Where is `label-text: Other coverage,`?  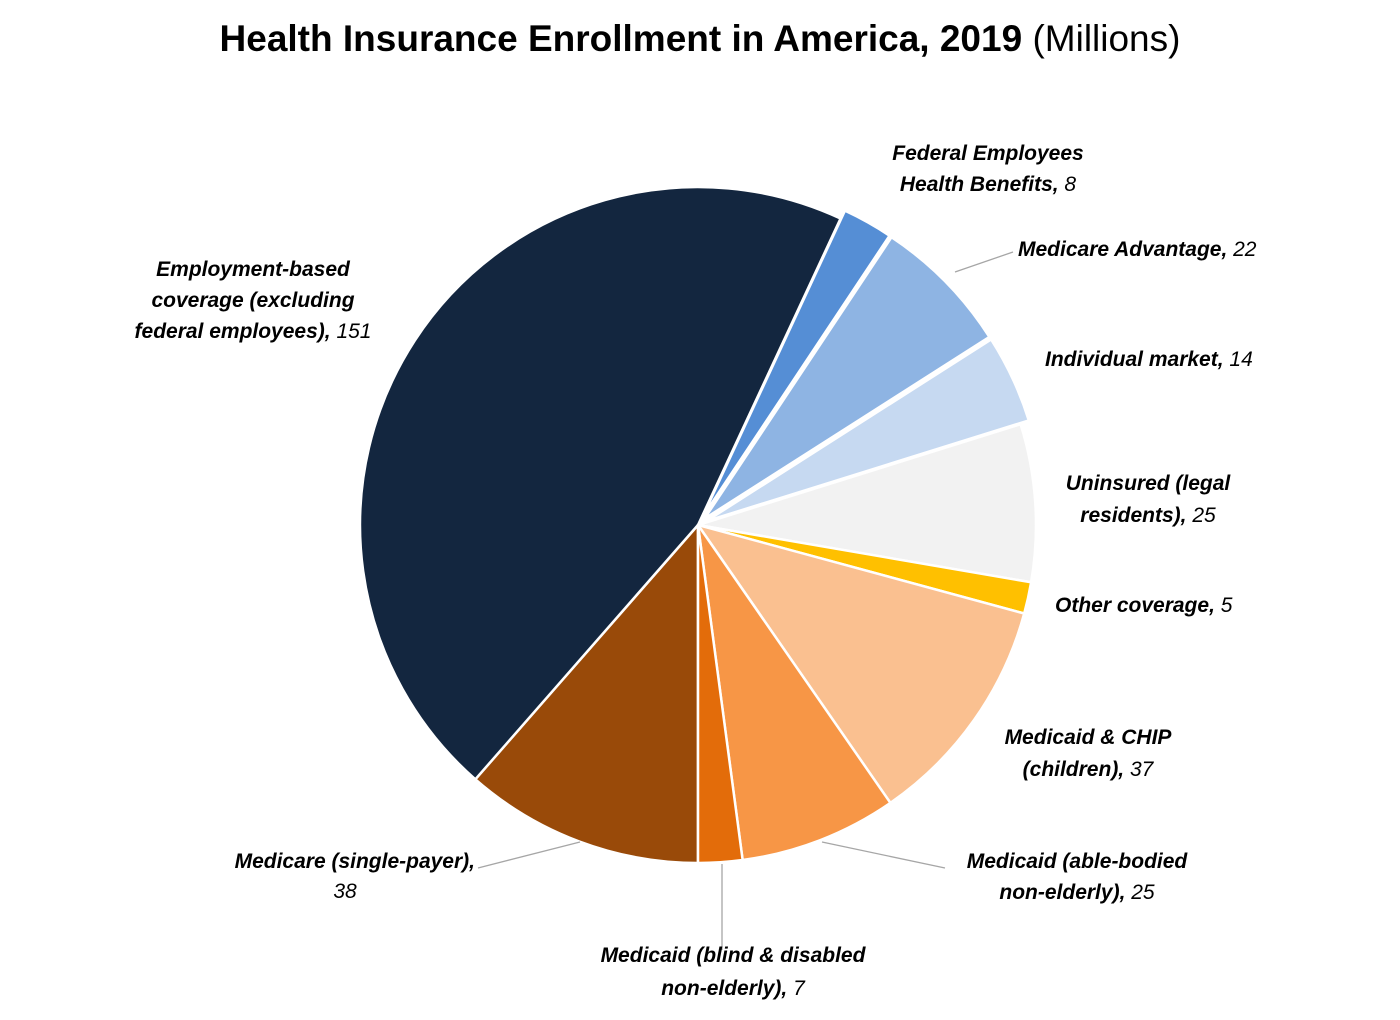 label-text: Other coverage, is located at coordinates (1135, 605).